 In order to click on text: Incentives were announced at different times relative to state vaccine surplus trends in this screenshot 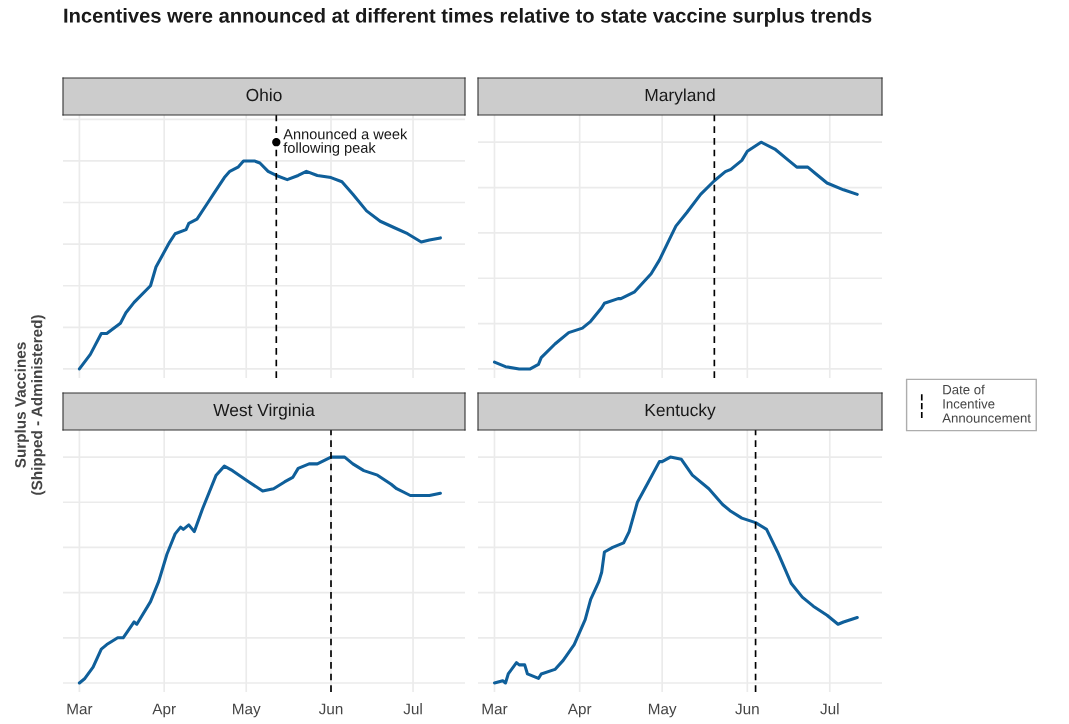, I will do `click(468, 17)`.